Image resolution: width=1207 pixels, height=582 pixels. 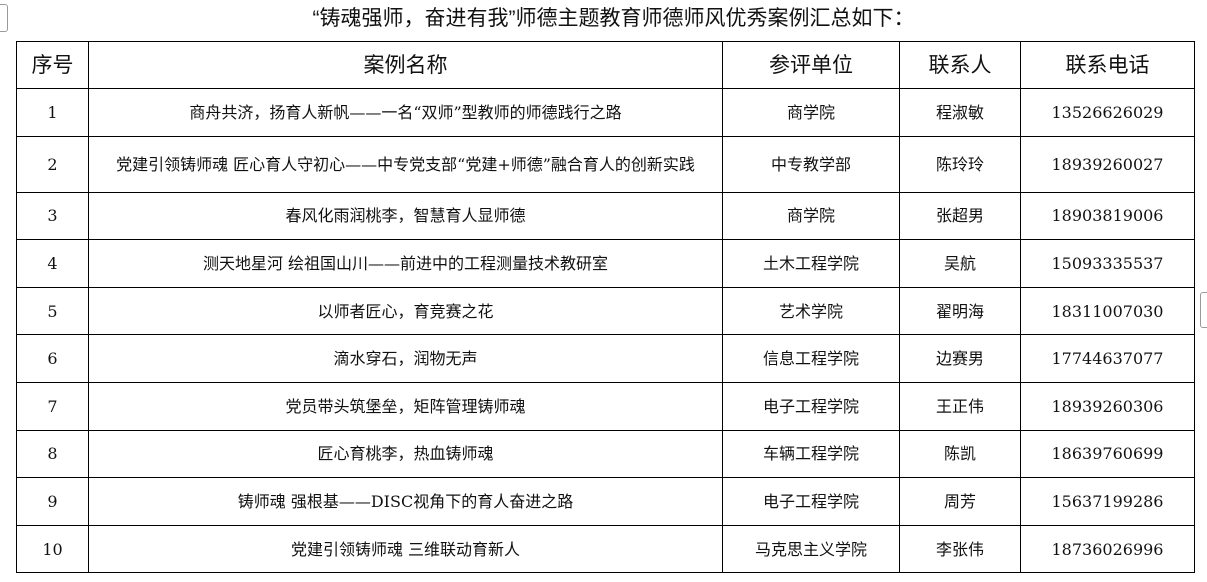 What do you see at coordinates (52, 549) in the screenshot?
I see `cell-index: 10` at bounding box center [52, 549].